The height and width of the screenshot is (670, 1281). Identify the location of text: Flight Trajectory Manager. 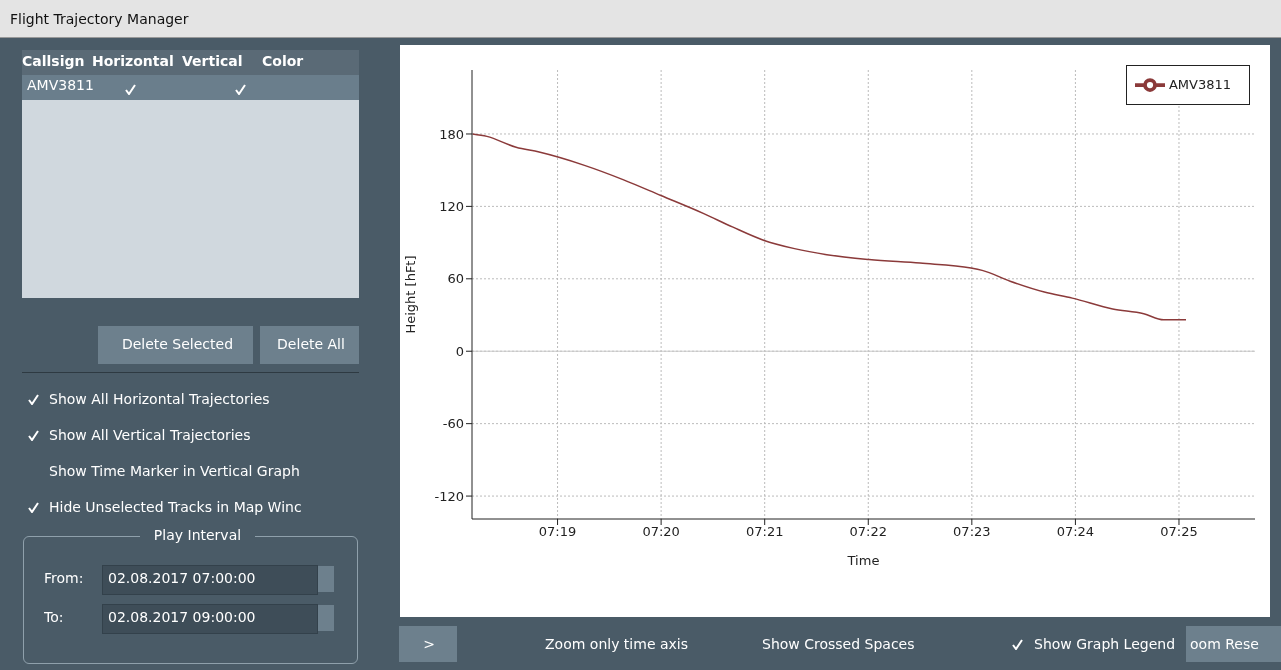
(640, 19).